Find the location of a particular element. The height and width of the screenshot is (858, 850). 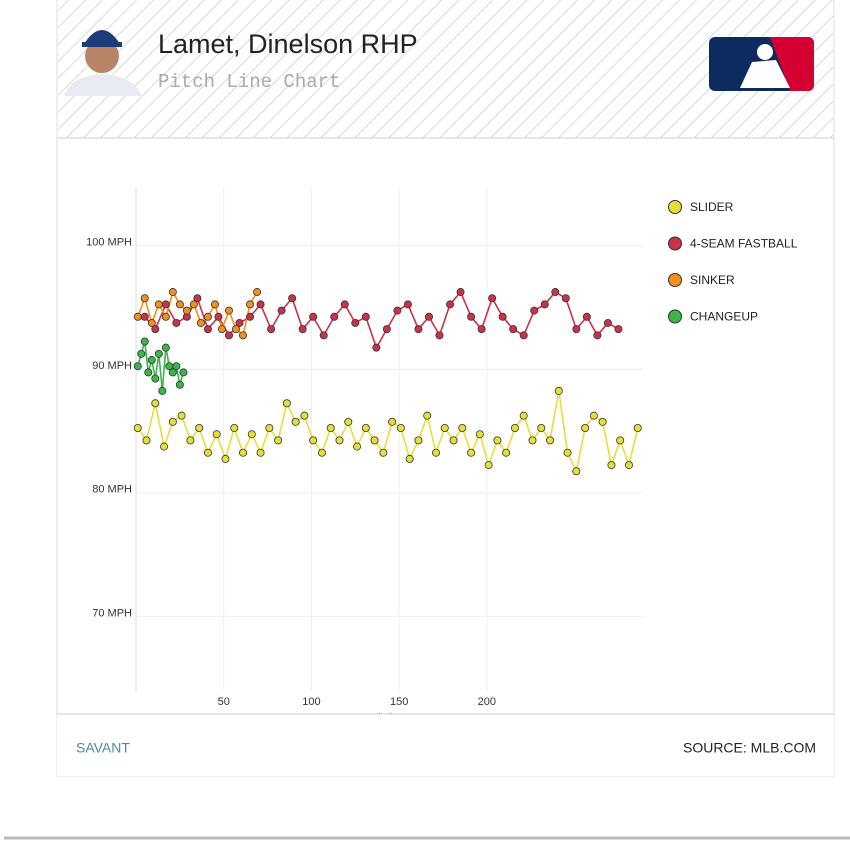

y-tick-label: 90 MPH is located at coordinates (112, 366).